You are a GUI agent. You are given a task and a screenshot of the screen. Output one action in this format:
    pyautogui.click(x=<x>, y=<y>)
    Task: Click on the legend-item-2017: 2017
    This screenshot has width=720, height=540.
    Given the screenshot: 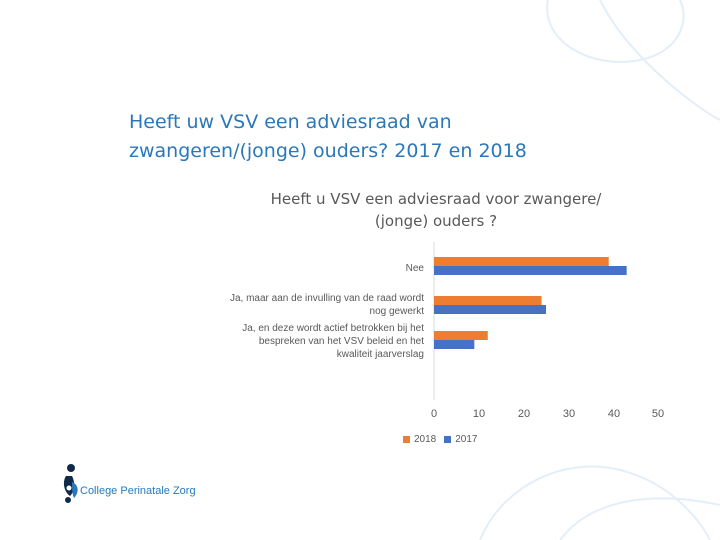 What is the action you would take?
    pyautogui.click(x=461, y=439)
    